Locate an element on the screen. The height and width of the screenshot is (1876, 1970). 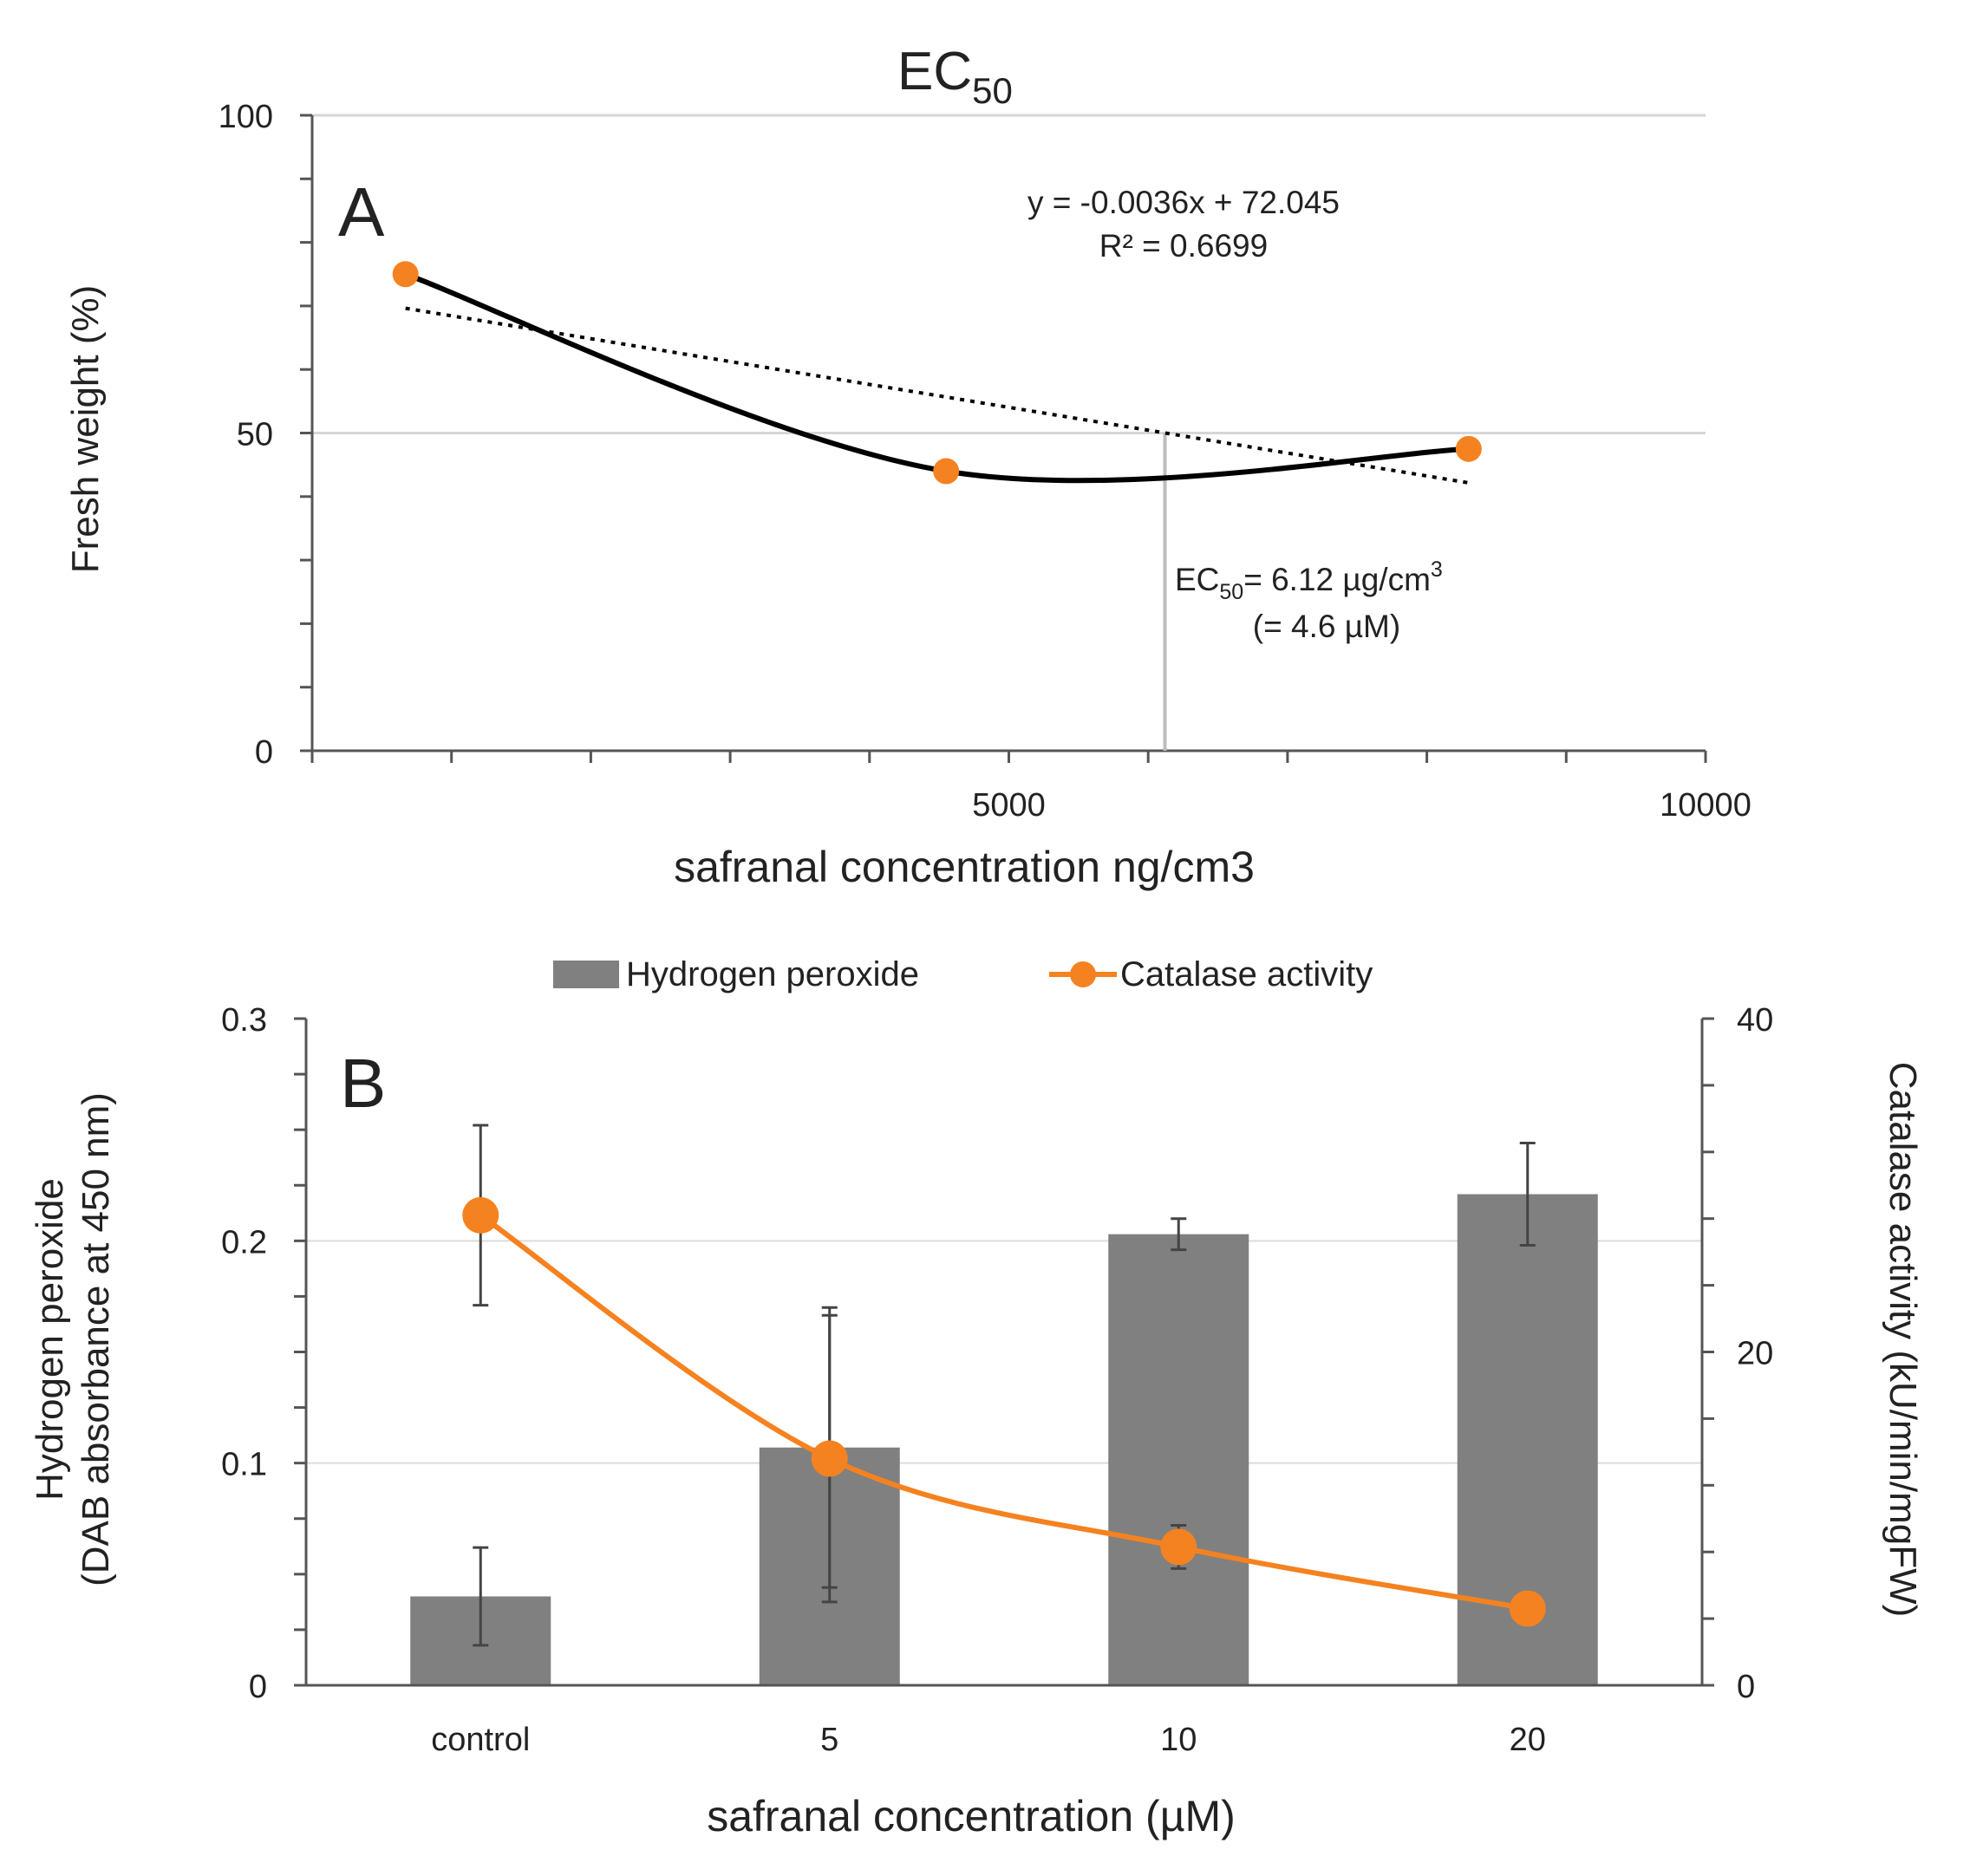
panel-a-title: EC50 is located at coordinates (955, 76).